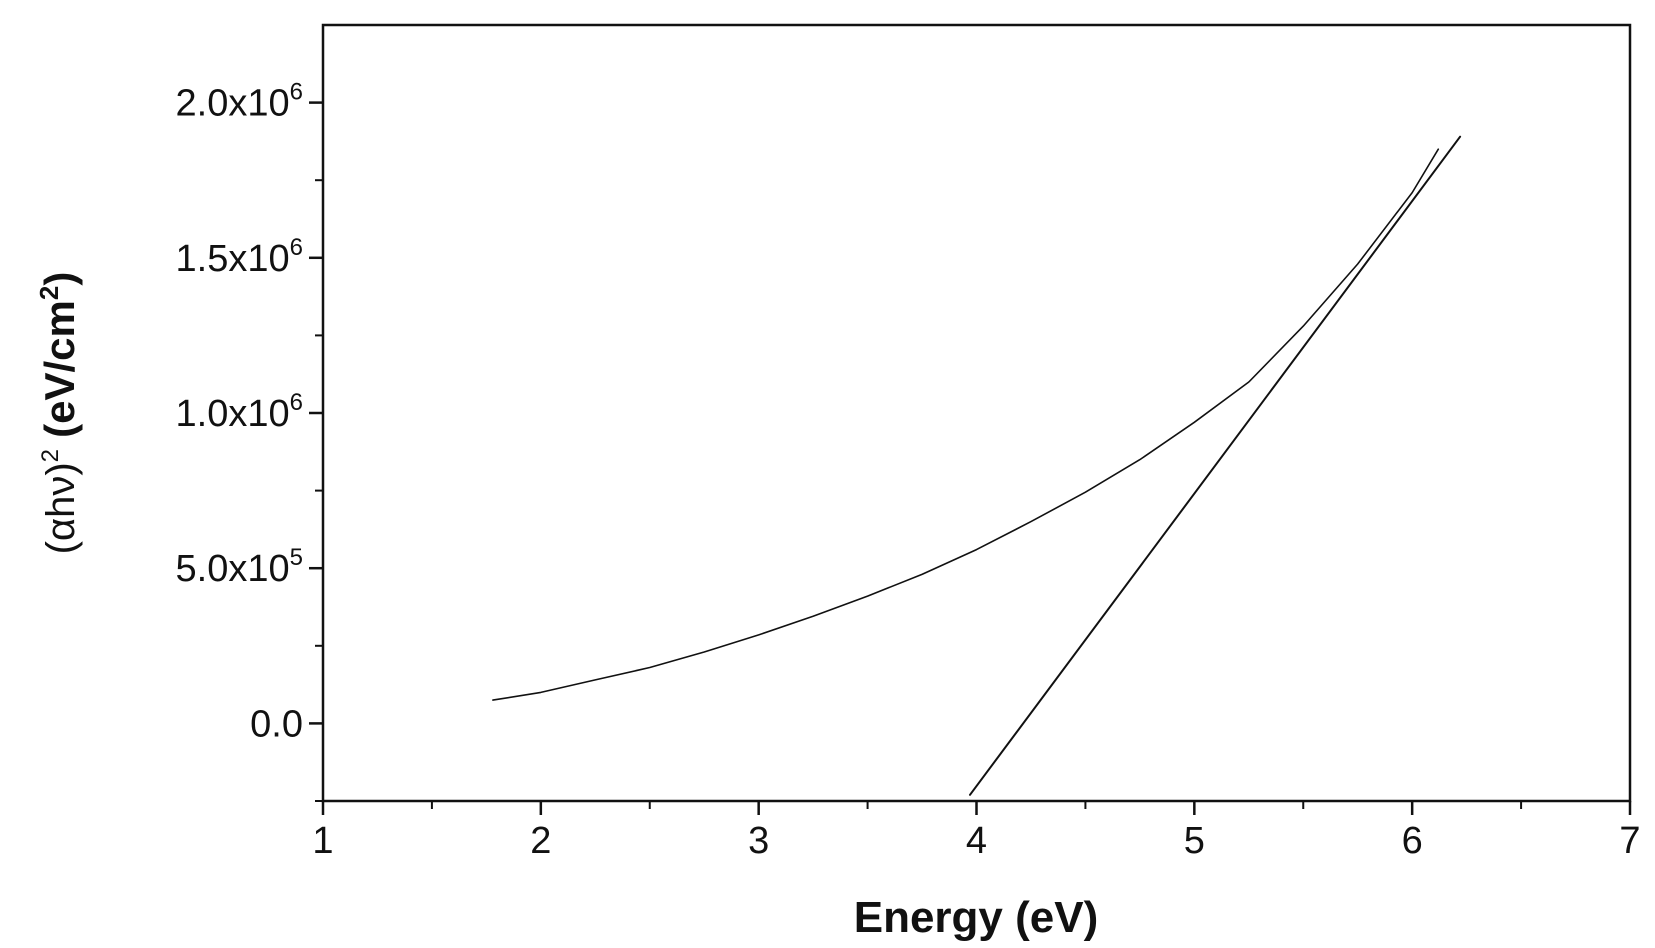 The width and height of the screenshot is (1655, 948). I want to click on y-tick-label: 1.0x10⁶, so click(239, 412).